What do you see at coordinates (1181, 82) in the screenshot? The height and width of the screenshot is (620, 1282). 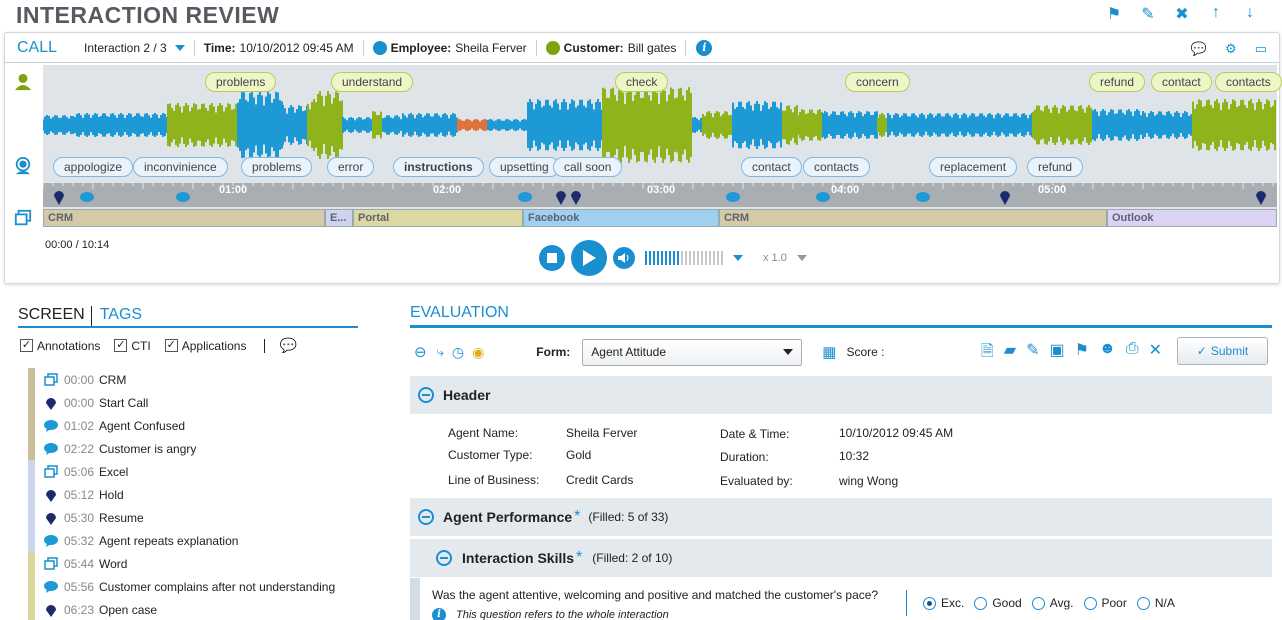 I see `tag-bubble-contact: contact` at bounding box center [1181, 82].